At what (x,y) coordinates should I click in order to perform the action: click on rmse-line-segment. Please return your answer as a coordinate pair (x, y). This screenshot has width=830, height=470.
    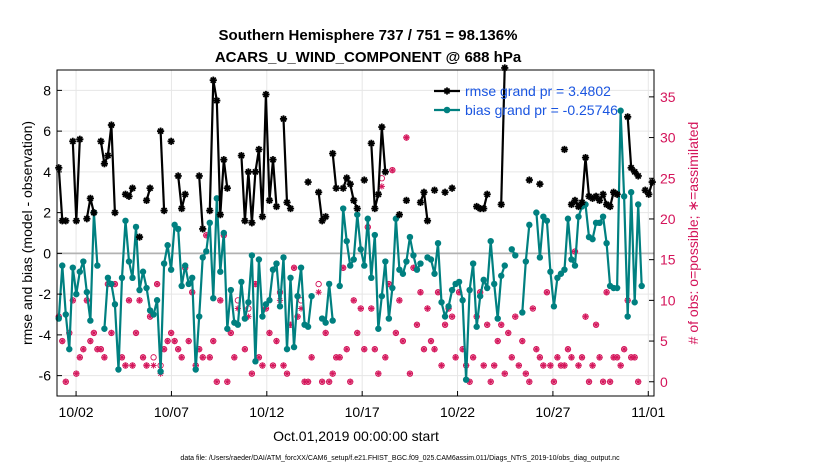
    Looking at the image, I should click on (503, 136).